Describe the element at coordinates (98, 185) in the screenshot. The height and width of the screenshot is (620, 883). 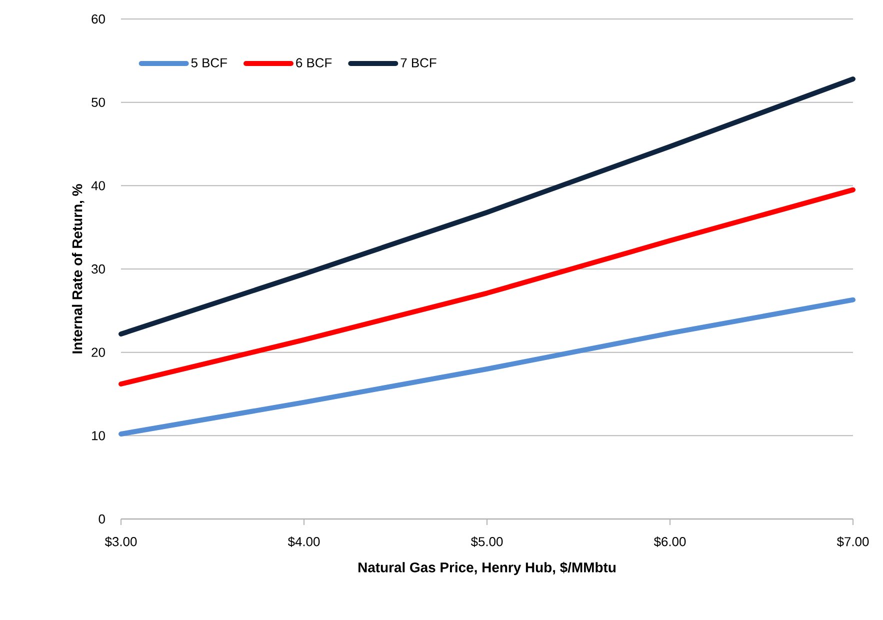
I see `y-tick-label: 40` at that location.